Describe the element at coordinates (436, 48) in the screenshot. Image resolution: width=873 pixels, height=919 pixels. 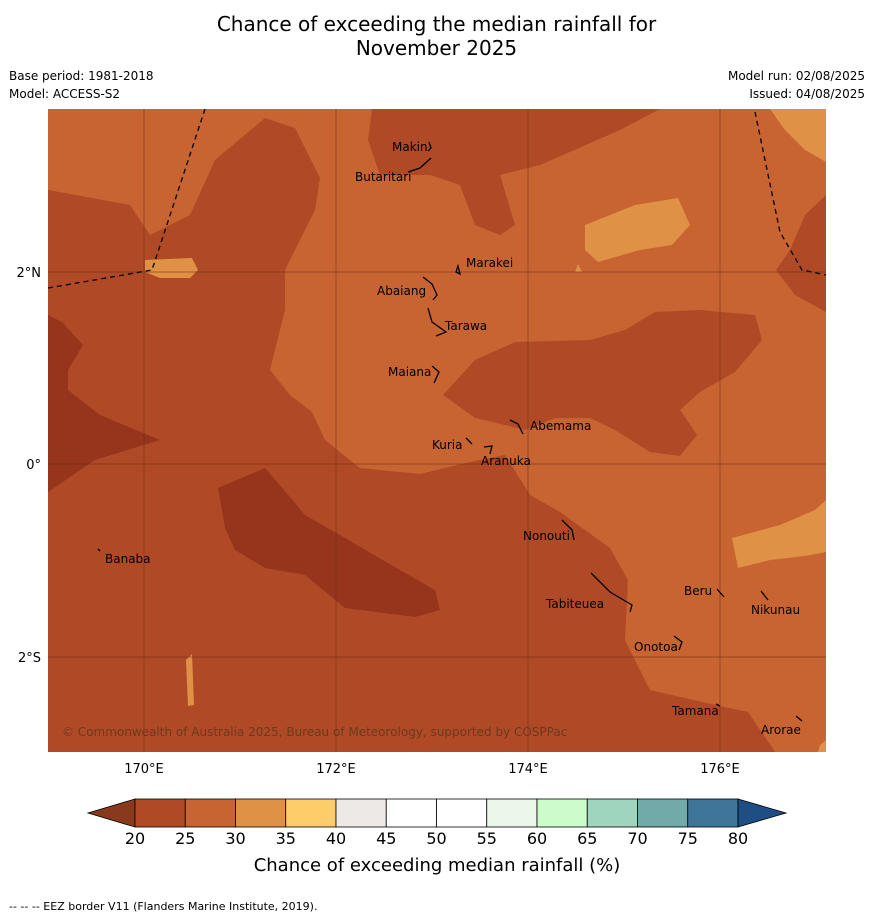
I see `title-line-2: November 2025` at that location.